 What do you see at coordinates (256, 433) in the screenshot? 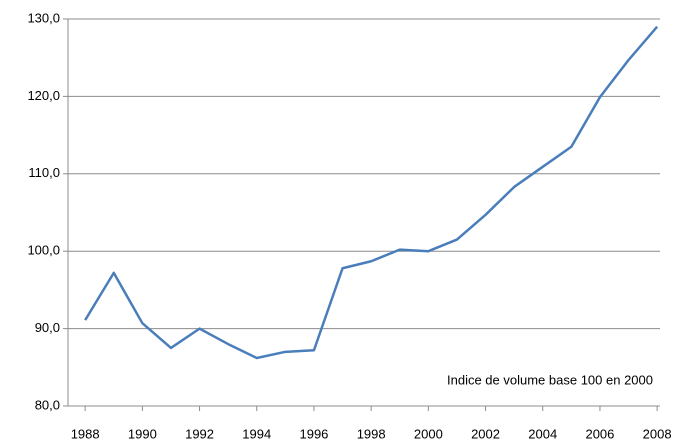
I see `x-tick-label: 1994` at bounding box center [256, 433].